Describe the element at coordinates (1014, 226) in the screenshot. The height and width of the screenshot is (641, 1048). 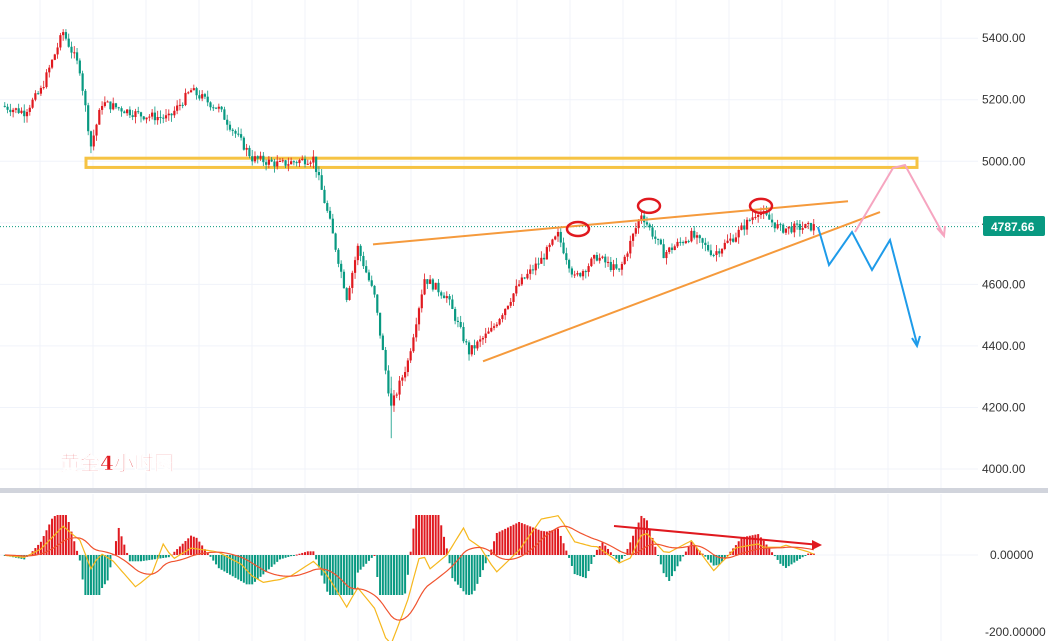
I see `last-price-tag: 4787.66` at that location.